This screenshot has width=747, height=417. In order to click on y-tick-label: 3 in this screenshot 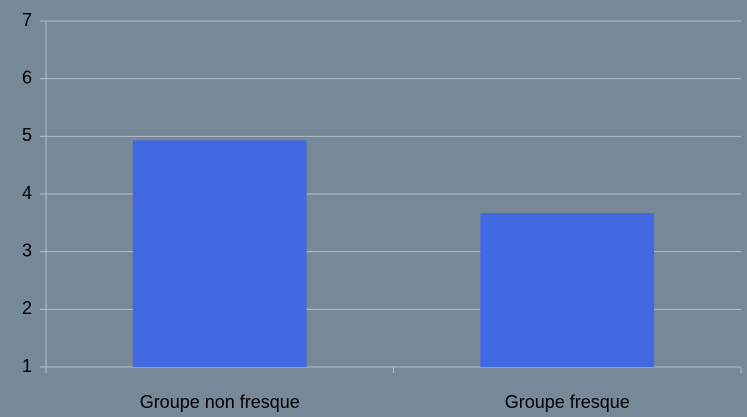, I will do `click(27, 250)`.